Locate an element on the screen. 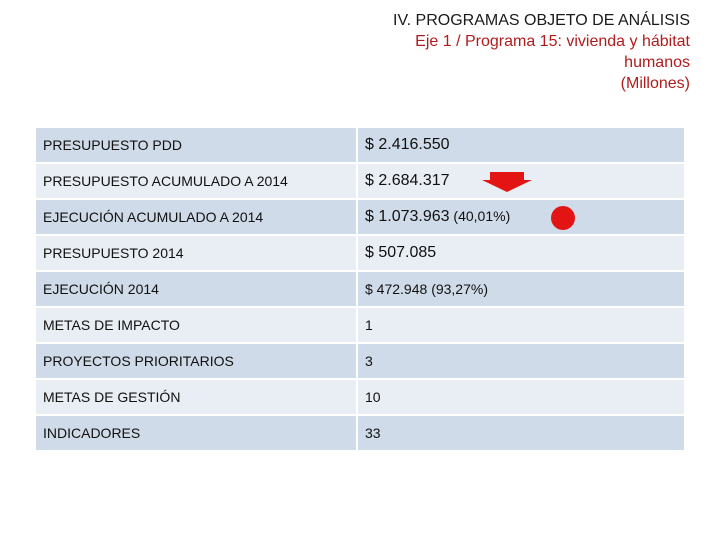 This screenshot has height=540, width=720. row-label: INDICADORES is located at coordinates (197, 434).